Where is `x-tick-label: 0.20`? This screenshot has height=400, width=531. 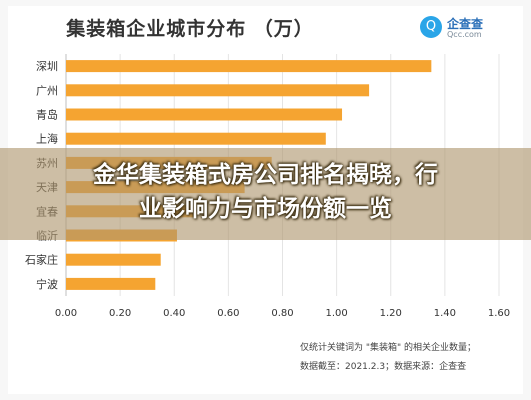
x-tick-label: 0.20 is located at coordinates (120, 313).